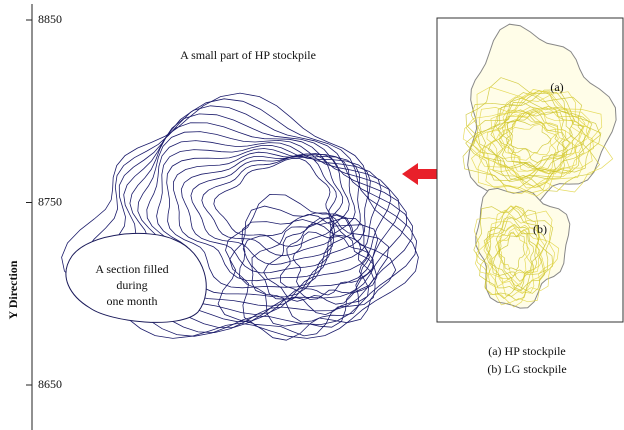 The height and width of the screenshot is (430, 624). I want to click on y-axis-label: Y Direction, so click(13, 289).